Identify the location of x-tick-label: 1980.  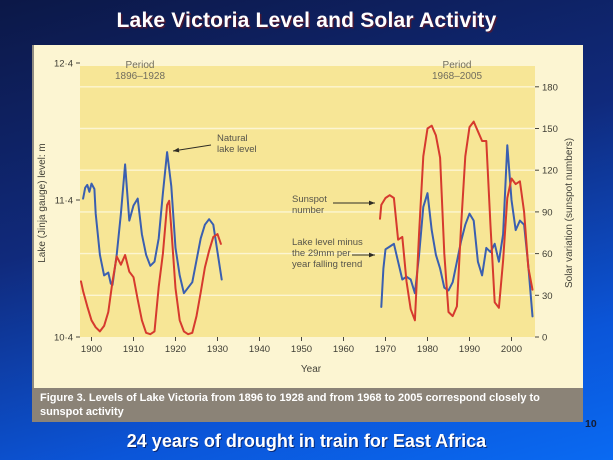
(427, 349).